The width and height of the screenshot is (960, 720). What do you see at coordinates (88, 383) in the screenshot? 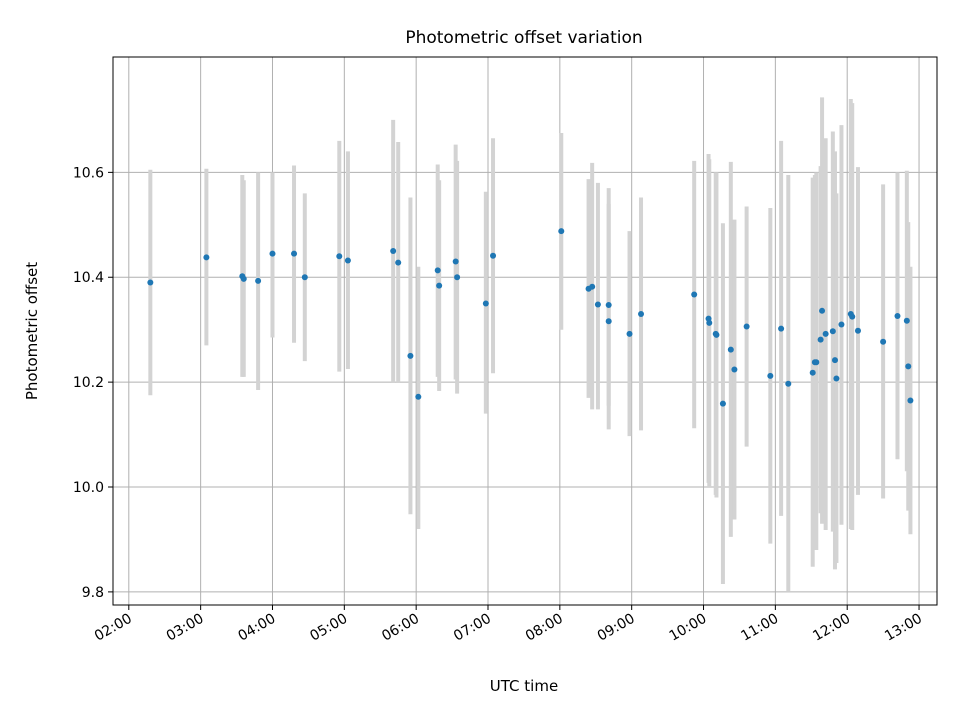
I see `y-tick-label: 10.2` at bounding box center [88, 383].